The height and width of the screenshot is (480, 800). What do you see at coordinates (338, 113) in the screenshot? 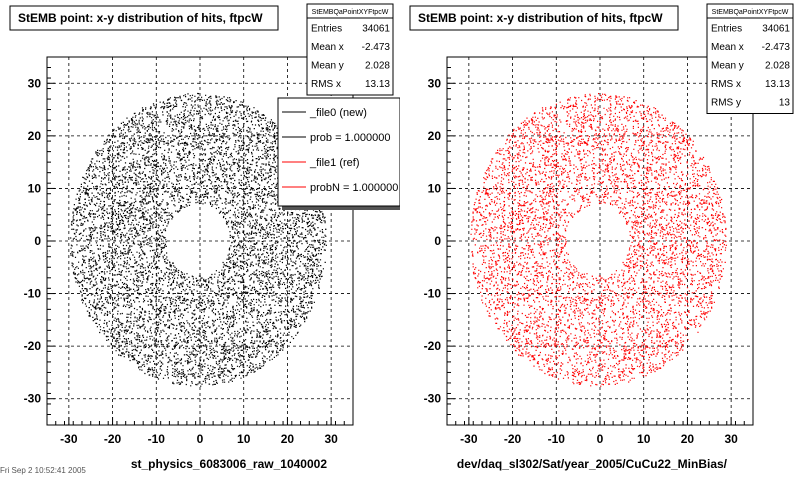
I see `legend-entry: _file0 (new)` at bounding box center [338, 113].